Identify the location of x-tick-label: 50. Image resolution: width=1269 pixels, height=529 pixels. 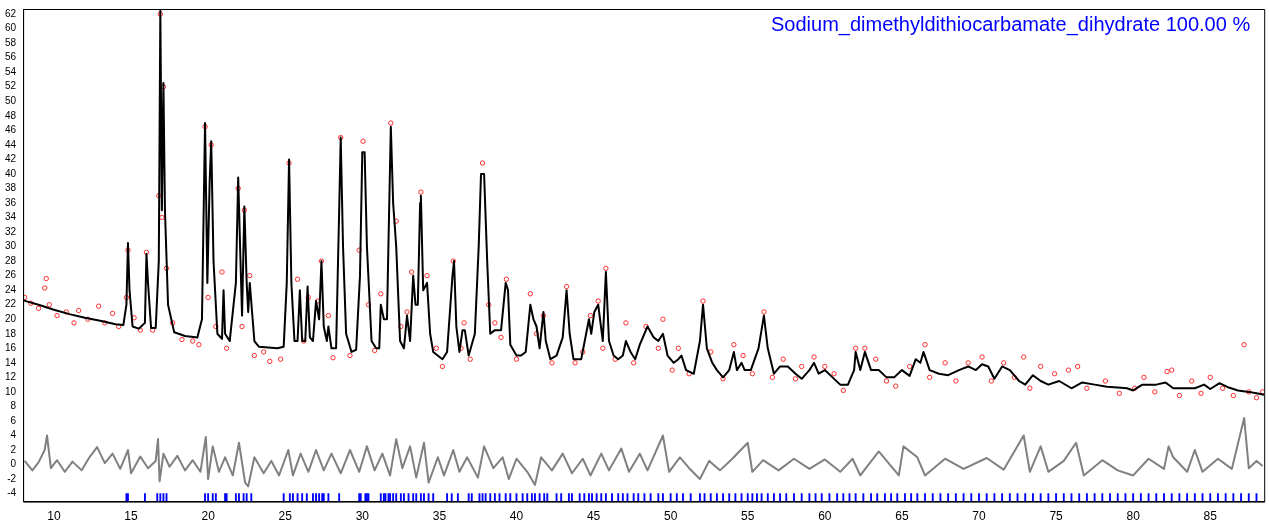
(670, 516).